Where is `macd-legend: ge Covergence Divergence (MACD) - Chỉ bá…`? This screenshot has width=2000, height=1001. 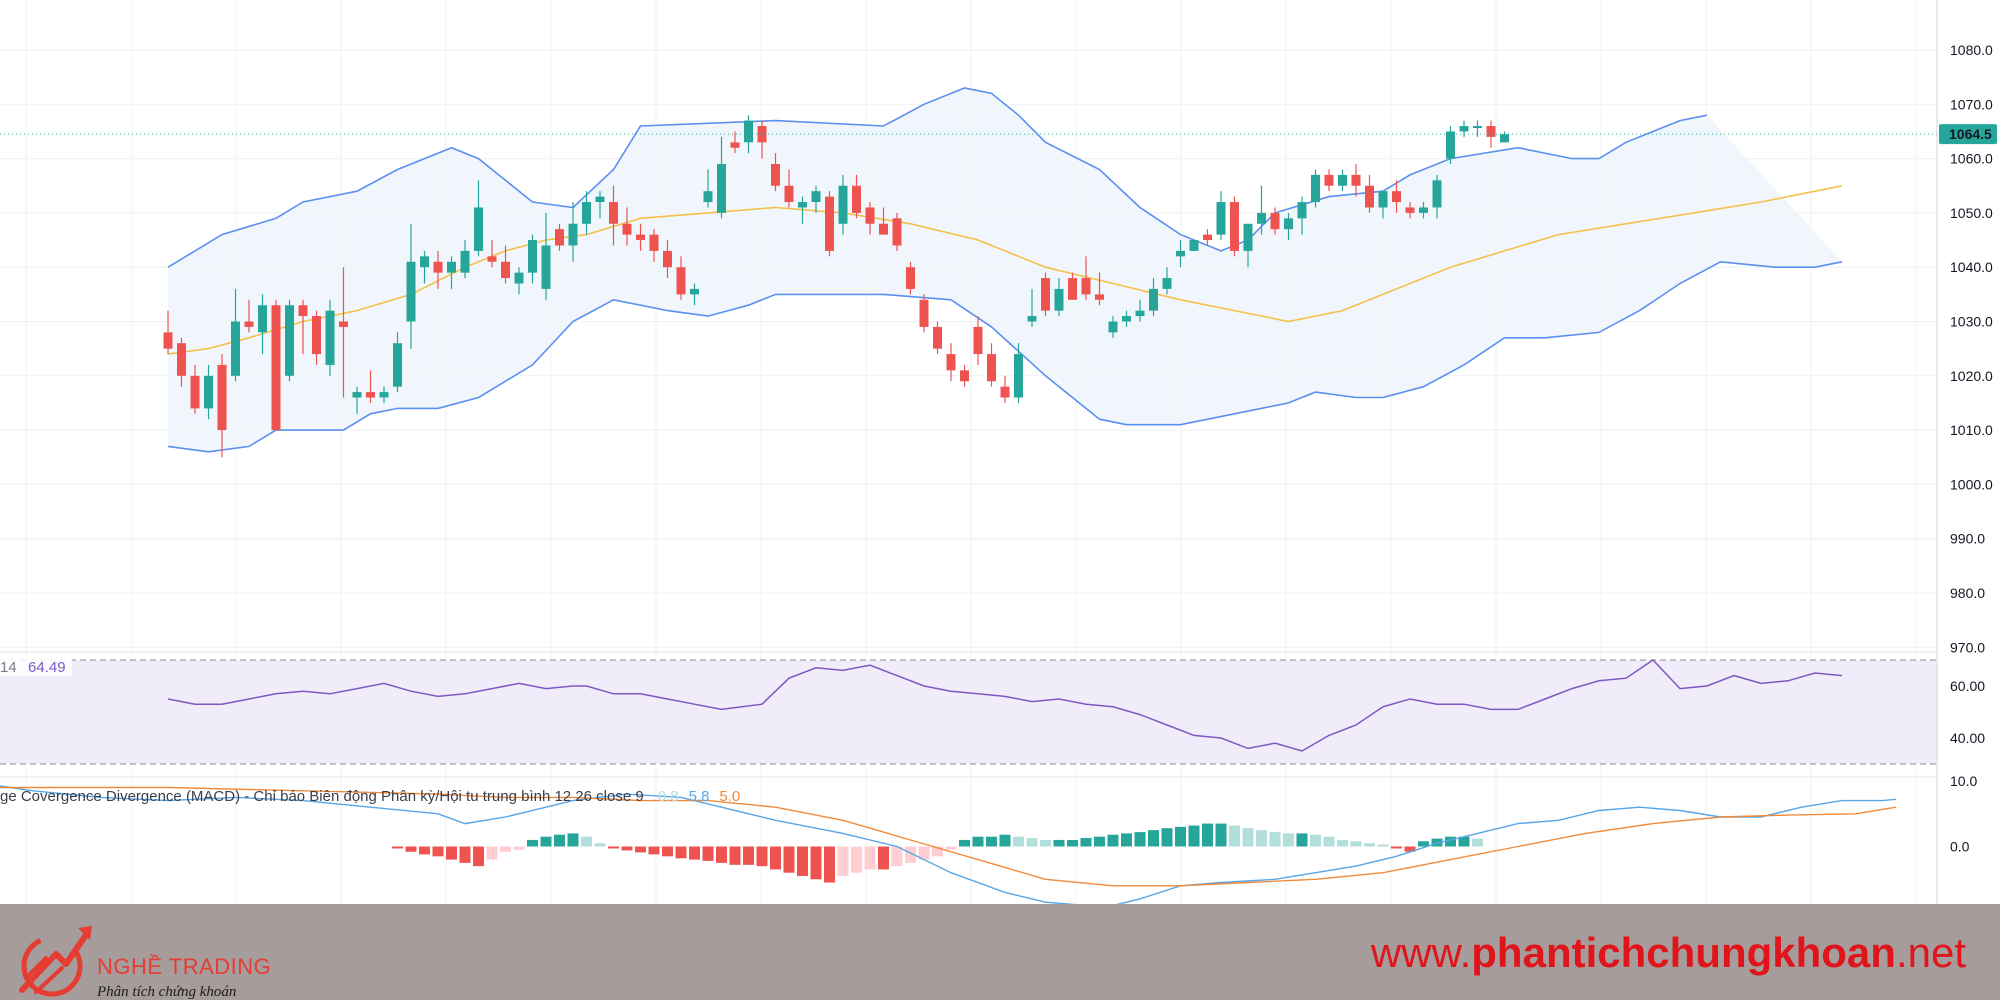
macd-legend: ge Covergence Divergence (MACD) - Chỉ bá… is located at coordinates (370, 796).